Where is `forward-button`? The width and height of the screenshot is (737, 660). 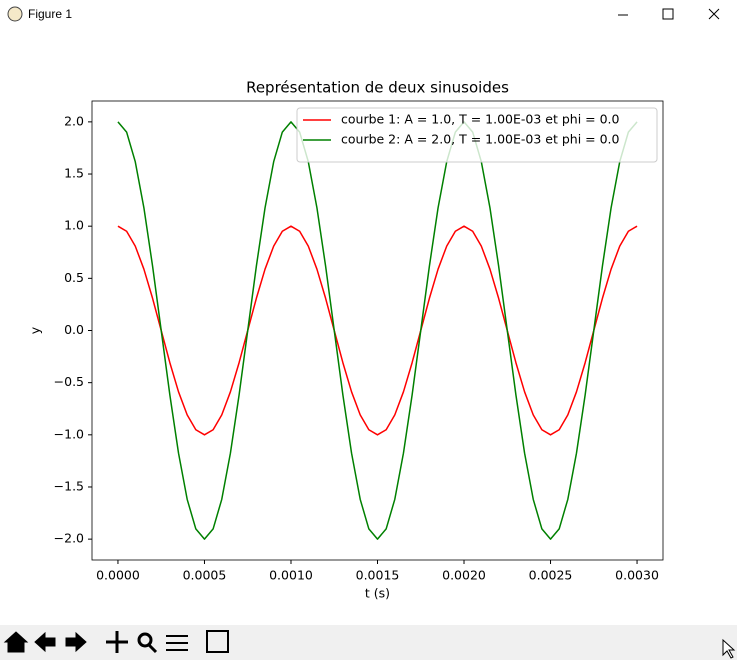 forward-button is located at coordinates (76, 642).